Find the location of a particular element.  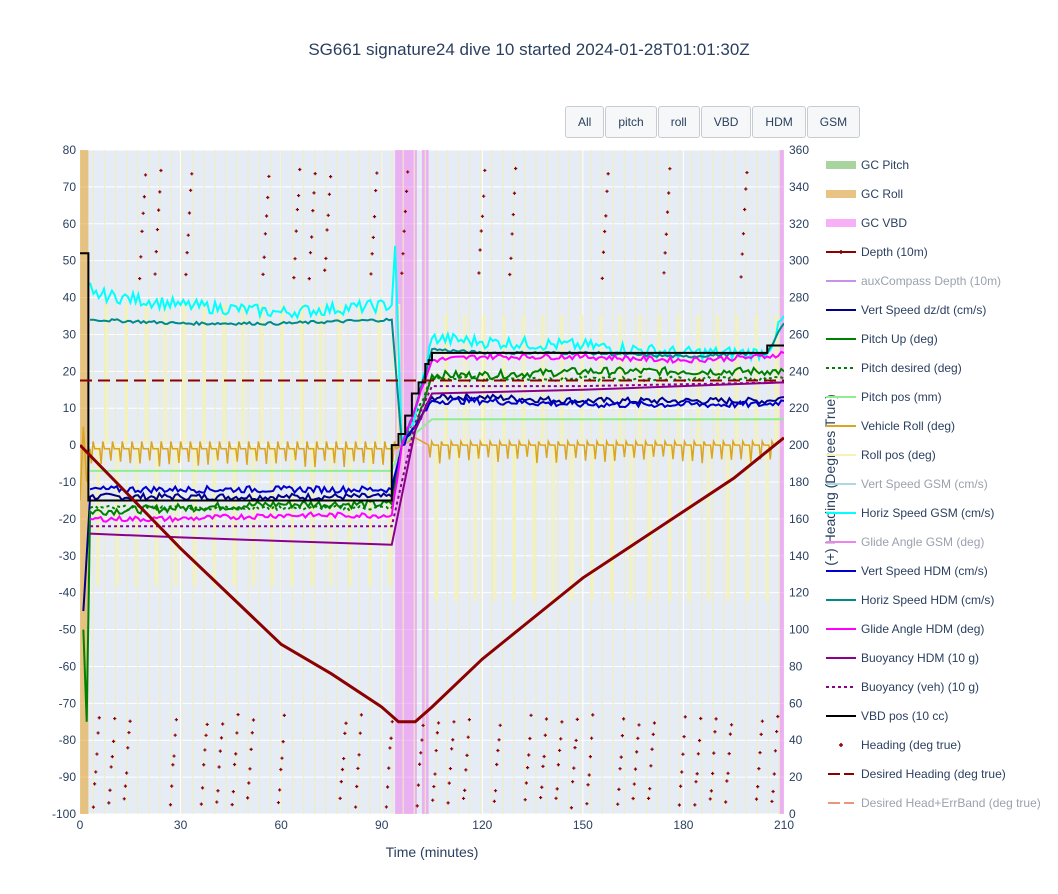

y2-tick-label: 60 is located at coordinates (796, 703).